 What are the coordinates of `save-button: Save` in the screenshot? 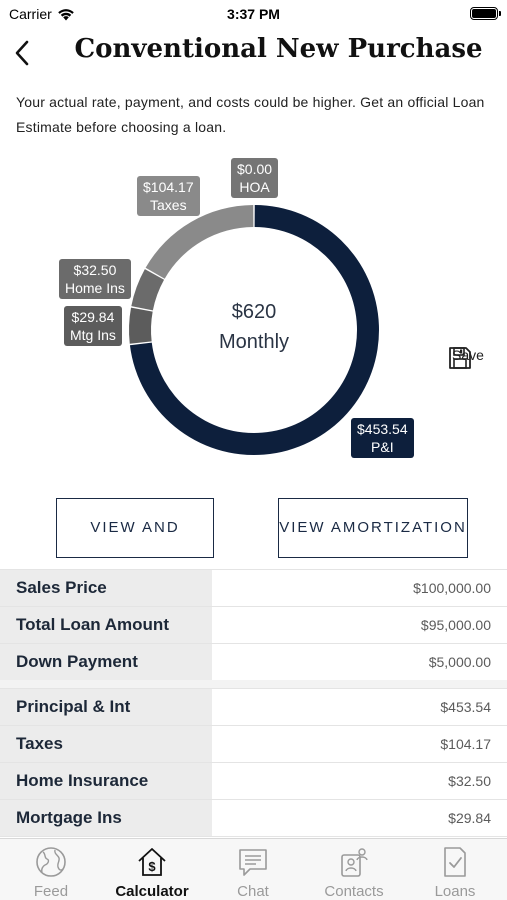 It's located at (468, 357).